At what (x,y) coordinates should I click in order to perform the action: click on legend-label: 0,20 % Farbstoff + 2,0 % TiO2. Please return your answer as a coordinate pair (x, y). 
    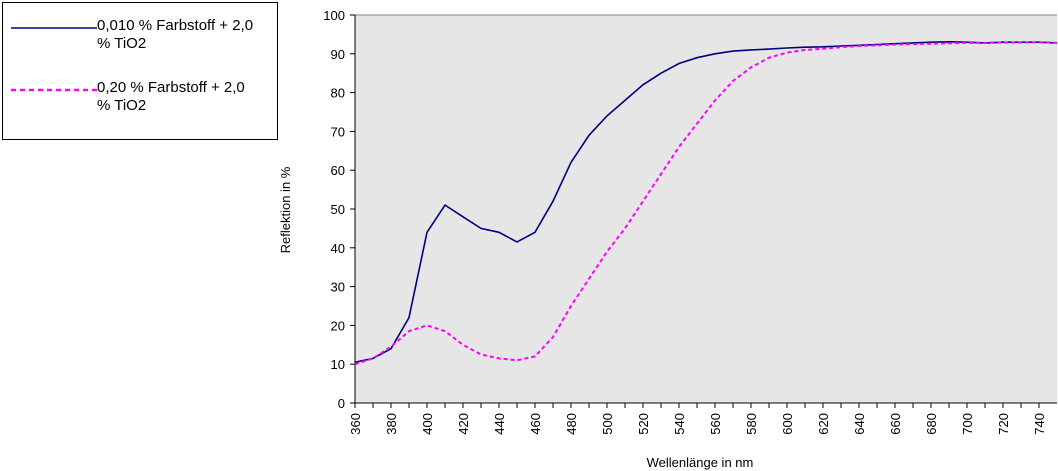
    Looking at the image, I should click on (171, 96).